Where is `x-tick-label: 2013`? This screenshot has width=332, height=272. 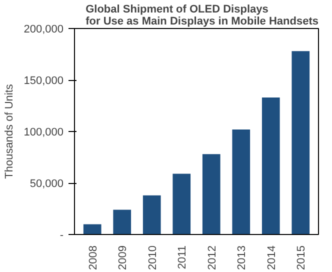 x-tick-label: 2013 is located at coordinates (242, 257).